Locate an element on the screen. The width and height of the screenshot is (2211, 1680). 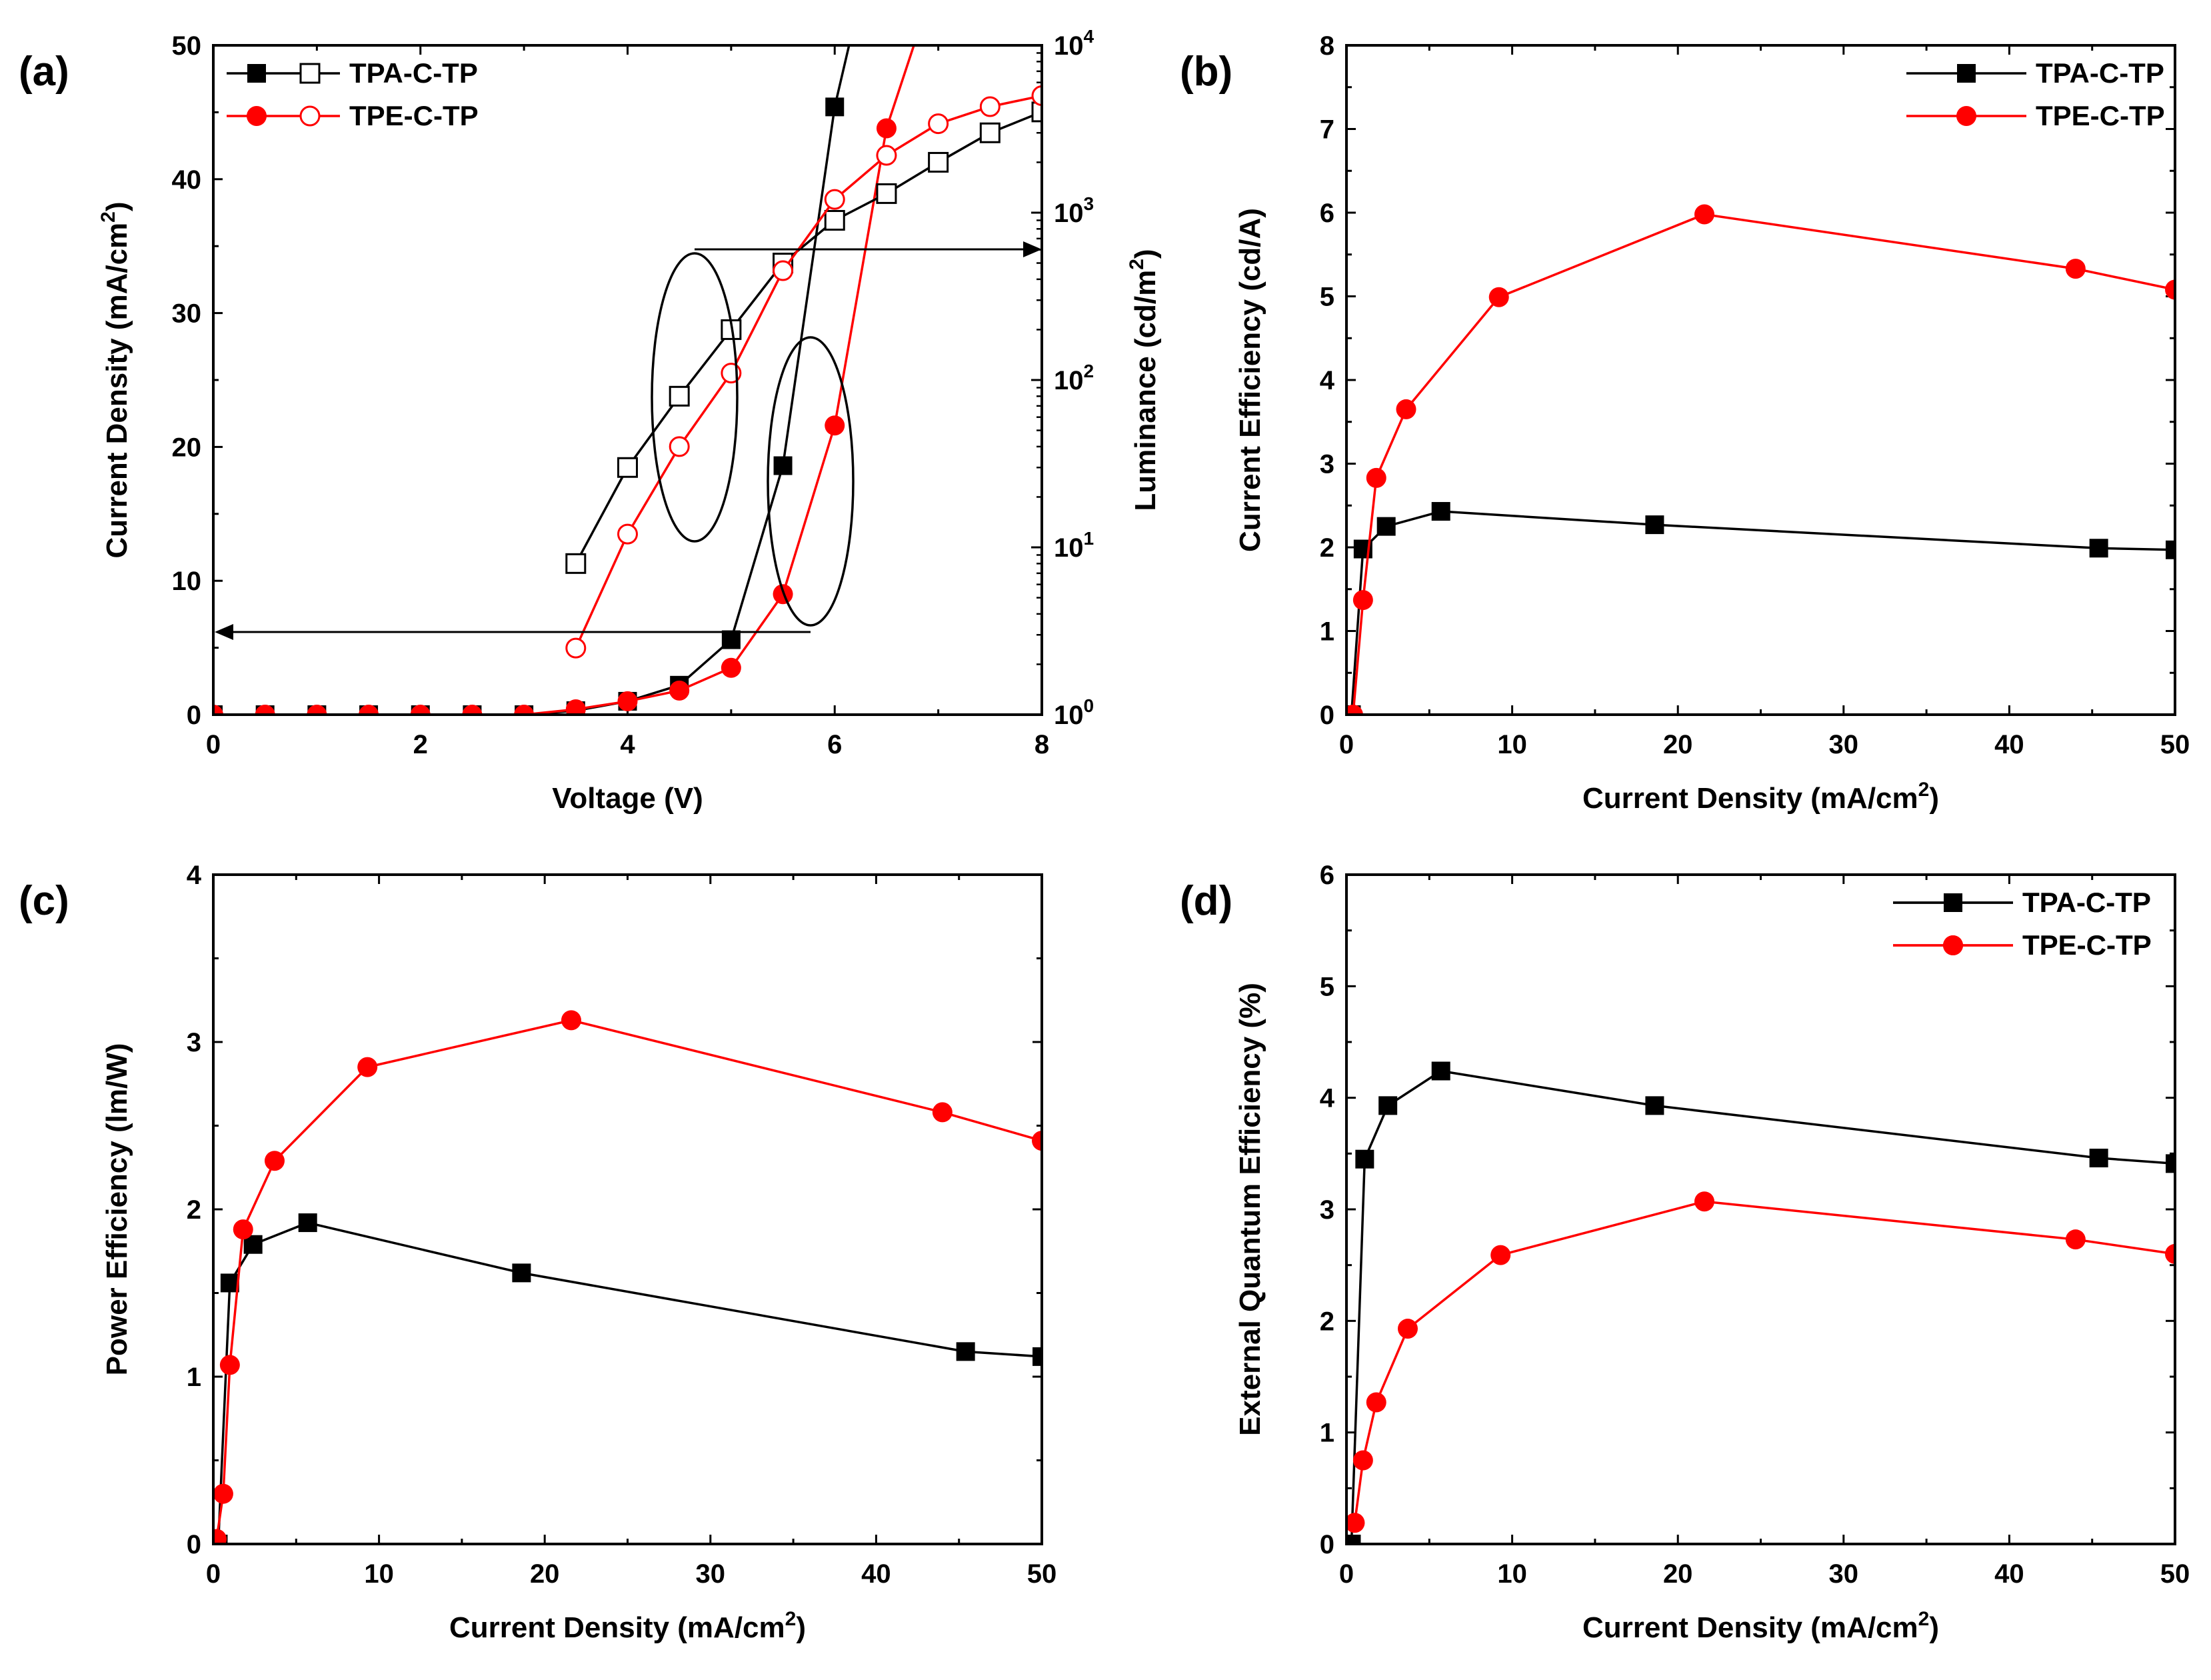
panel-label: (a) is located at coordinates (44, 72).